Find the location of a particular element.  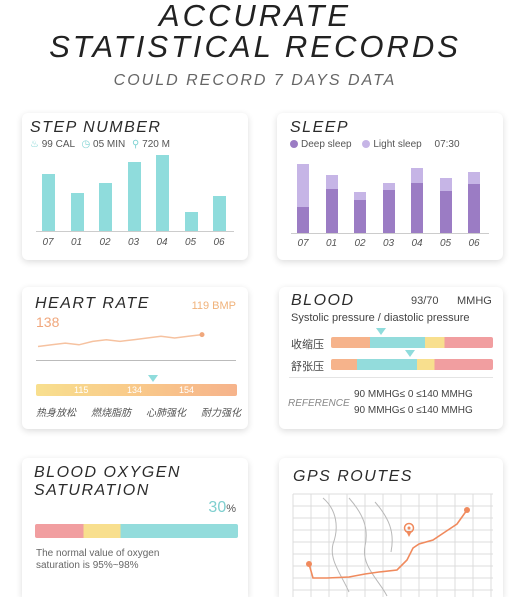

step-x-label: 02 is located at coordinates (105, 242).